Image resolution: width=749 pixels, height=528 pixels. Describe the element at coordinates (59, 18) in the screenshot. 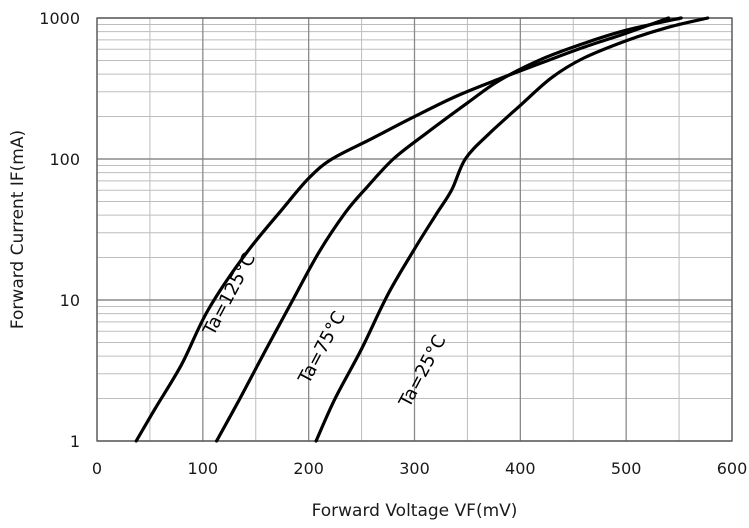

I see `y-tick-label: 1000` at that location.